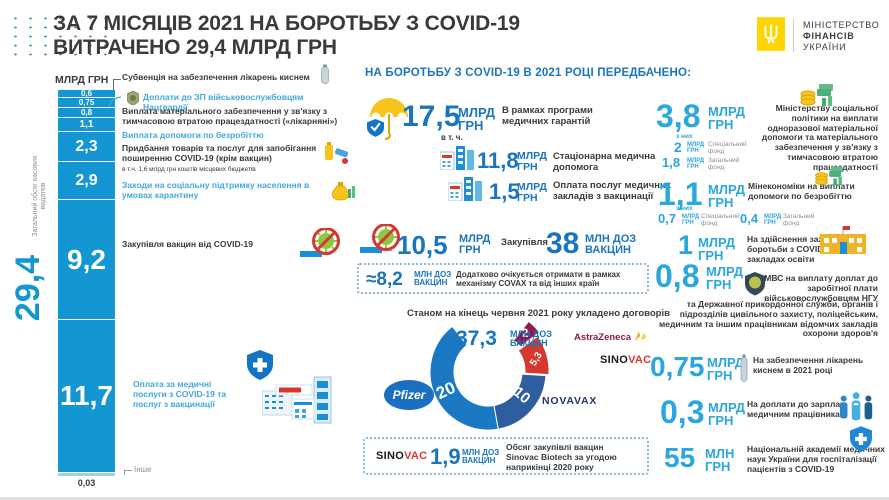 The image size is (889, 500). Describe the element at coordinates (27, 288) in the screenshot. I see `bar-total-value: 29,4` at that location.